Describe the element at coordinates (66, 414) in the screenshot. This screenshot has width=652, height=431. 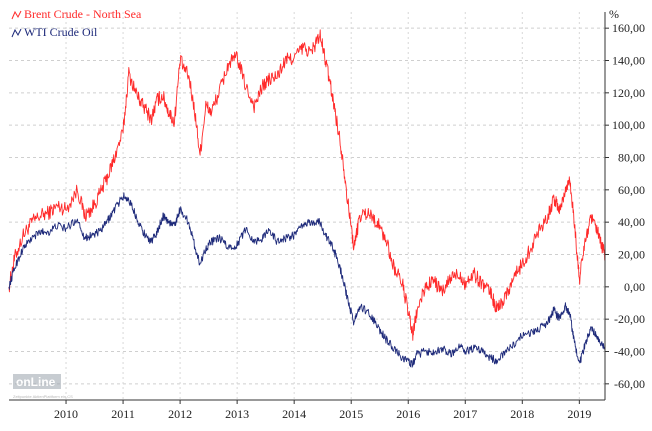
I see `x-tick-label: 2010` at that location.